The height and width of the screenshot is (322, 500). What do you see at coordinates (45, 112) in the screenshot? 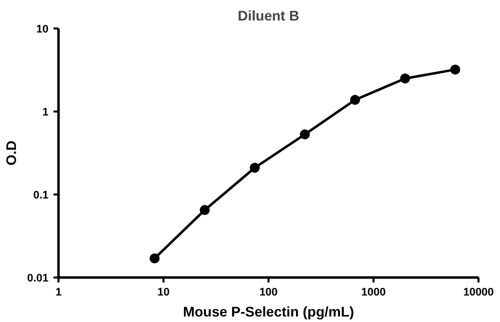
I see `y-tick-label: 1` at bounding box center [45, 112].